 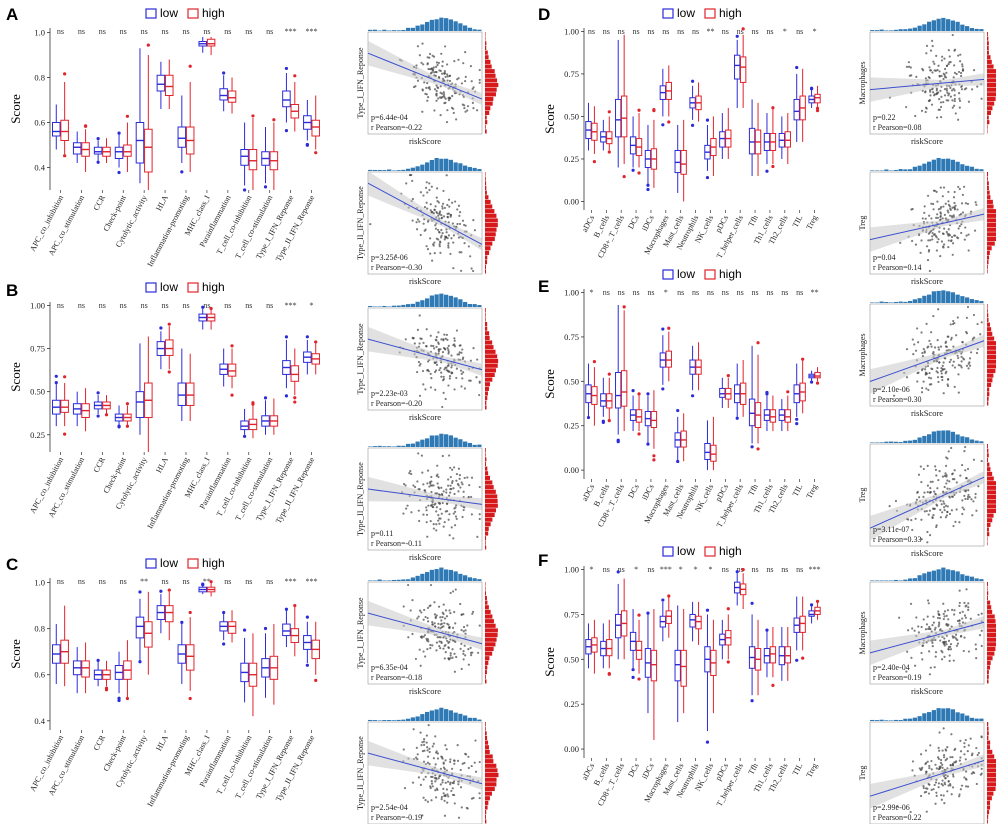 What do you see at coordinates (571, 381) in the screenshot?
I see `y-tick-label: 0.50` at bounding box center [571, 381].